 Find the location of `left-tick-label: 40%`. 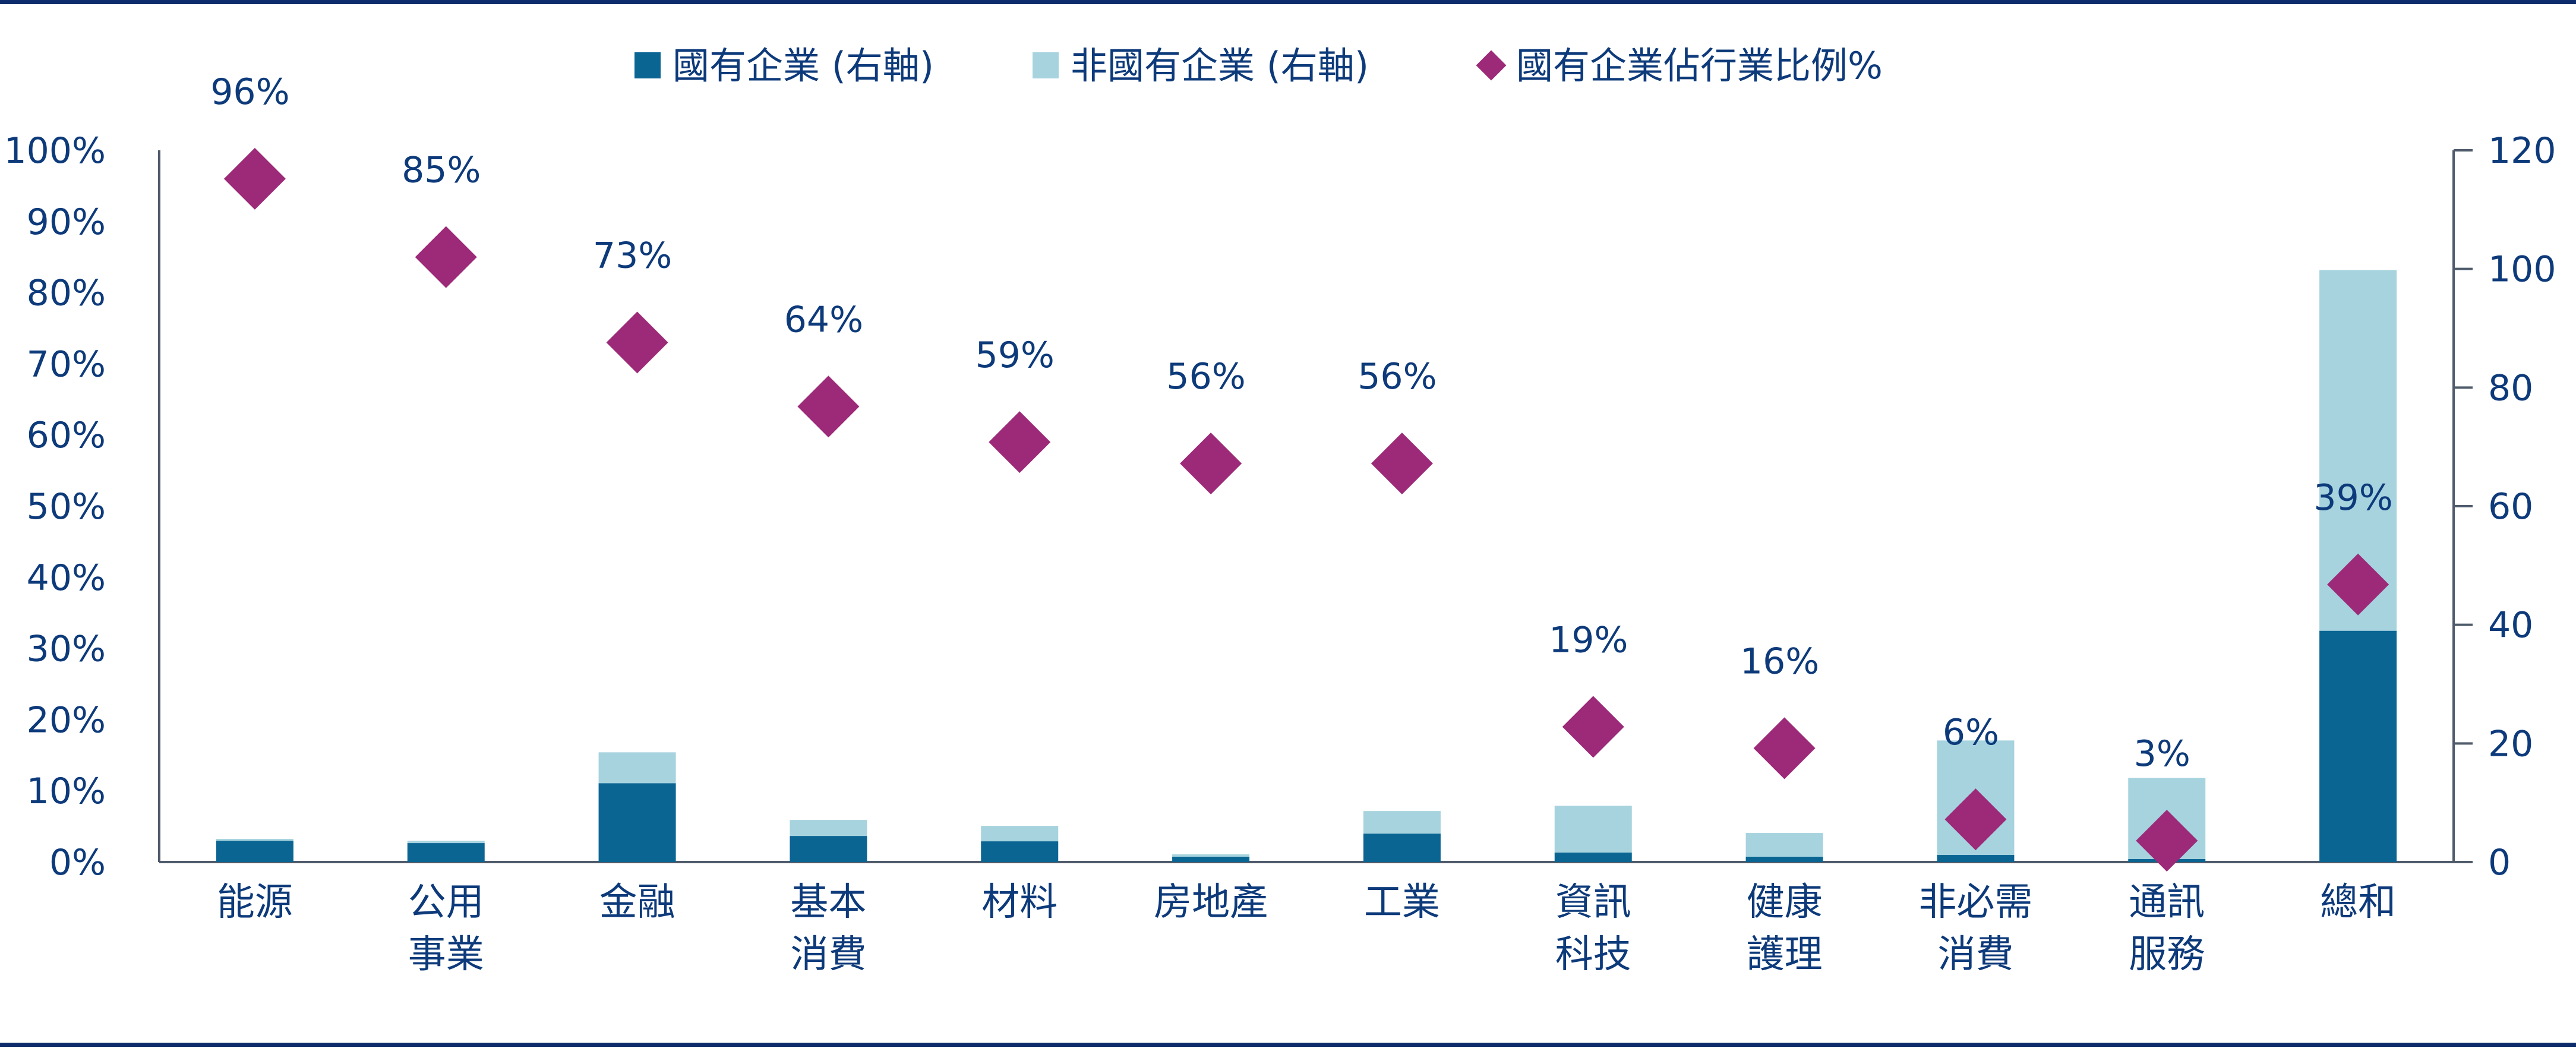

left-tick-label: 40% is located at coordinates (66, 578).